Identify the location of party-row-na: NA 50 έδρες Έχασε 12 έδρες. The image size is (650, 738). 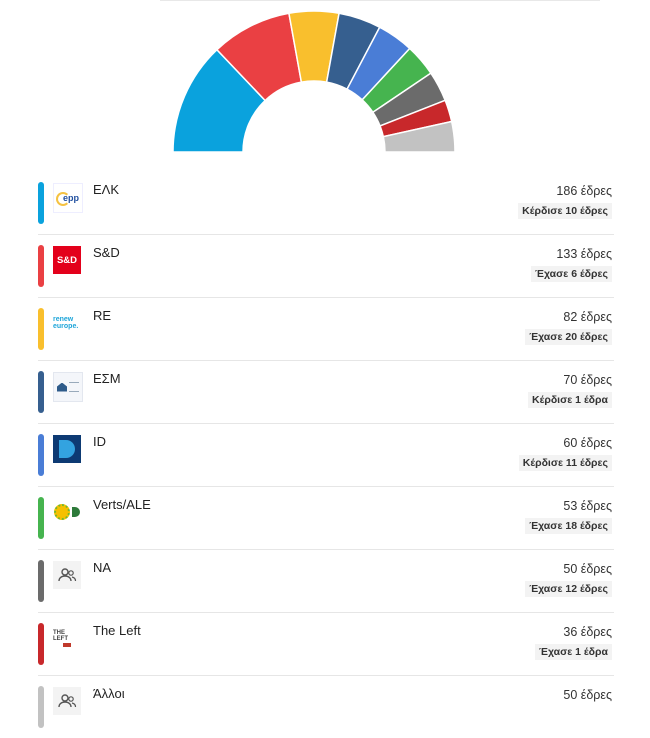
(326, 581).